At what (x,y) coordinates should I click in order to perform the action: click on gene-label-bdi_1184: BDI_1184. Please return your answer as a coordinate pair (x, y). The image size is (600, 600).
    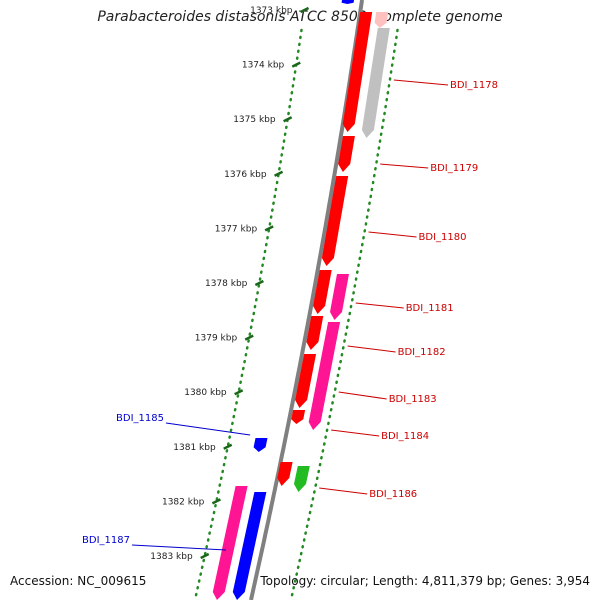
    Looking at the image, I should click on (405, 436).